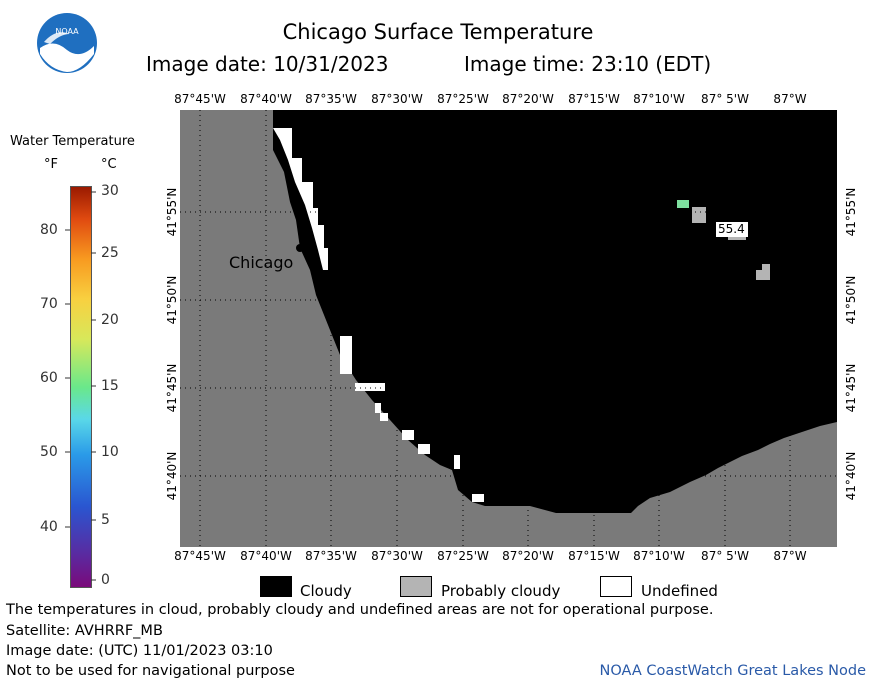 This screenshot has height=687, width=876. What do you see at coordinates (331, 556) in the screenshot?
I see `lon-label-bottom: 87°35'W` at bounding box center [331, 556].